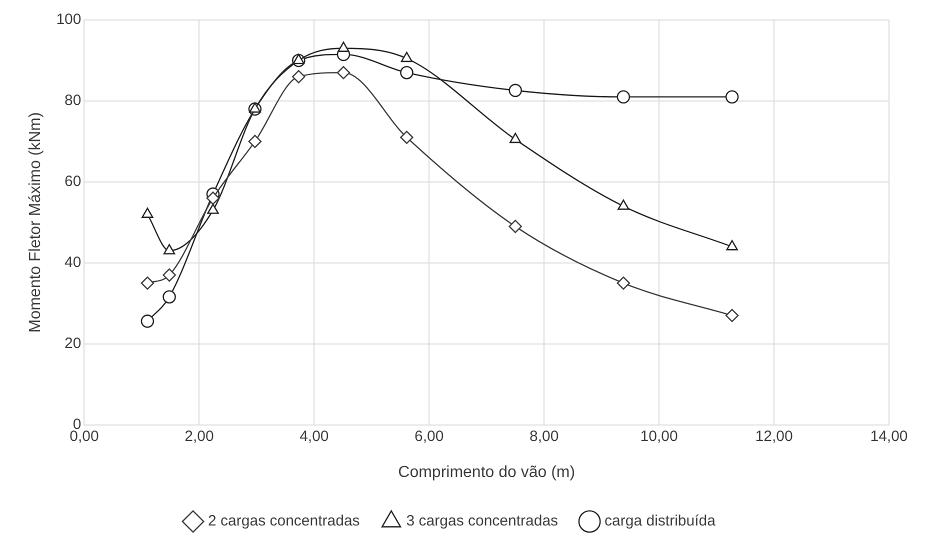 Image resolution: width=925 pixels, height=553 pixels. I want to click on x-tick-label: 12,00, so click(774, 436).